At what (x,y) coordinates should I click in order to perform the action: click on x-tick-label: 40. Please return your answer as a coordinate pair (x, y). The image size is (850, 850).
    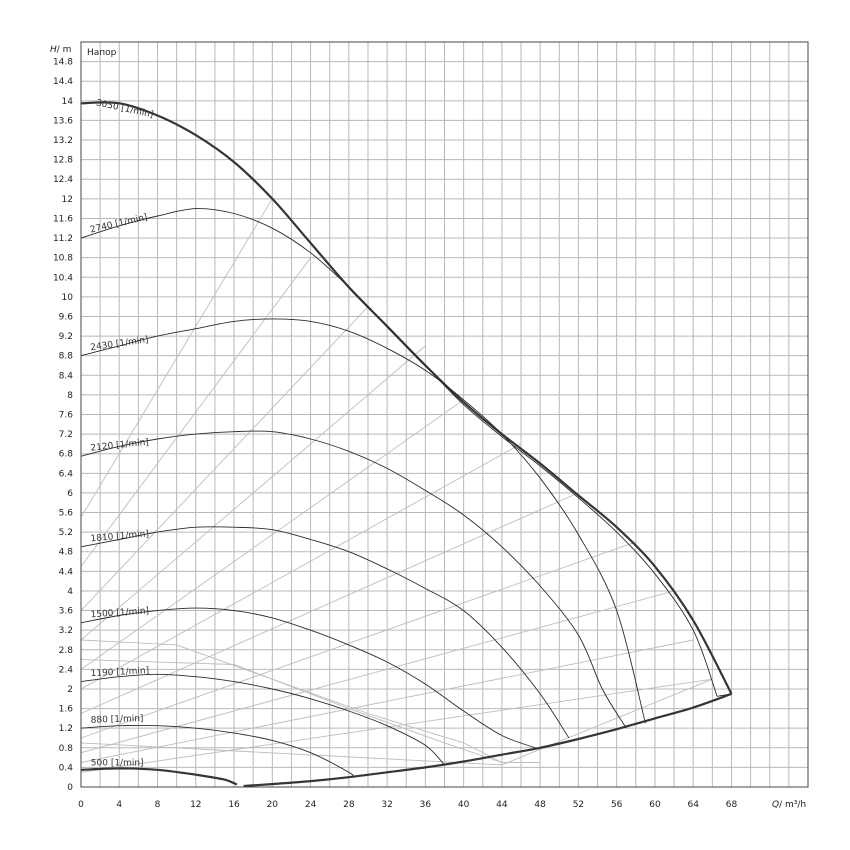
    Looking at the image, I should click on (464, 805).